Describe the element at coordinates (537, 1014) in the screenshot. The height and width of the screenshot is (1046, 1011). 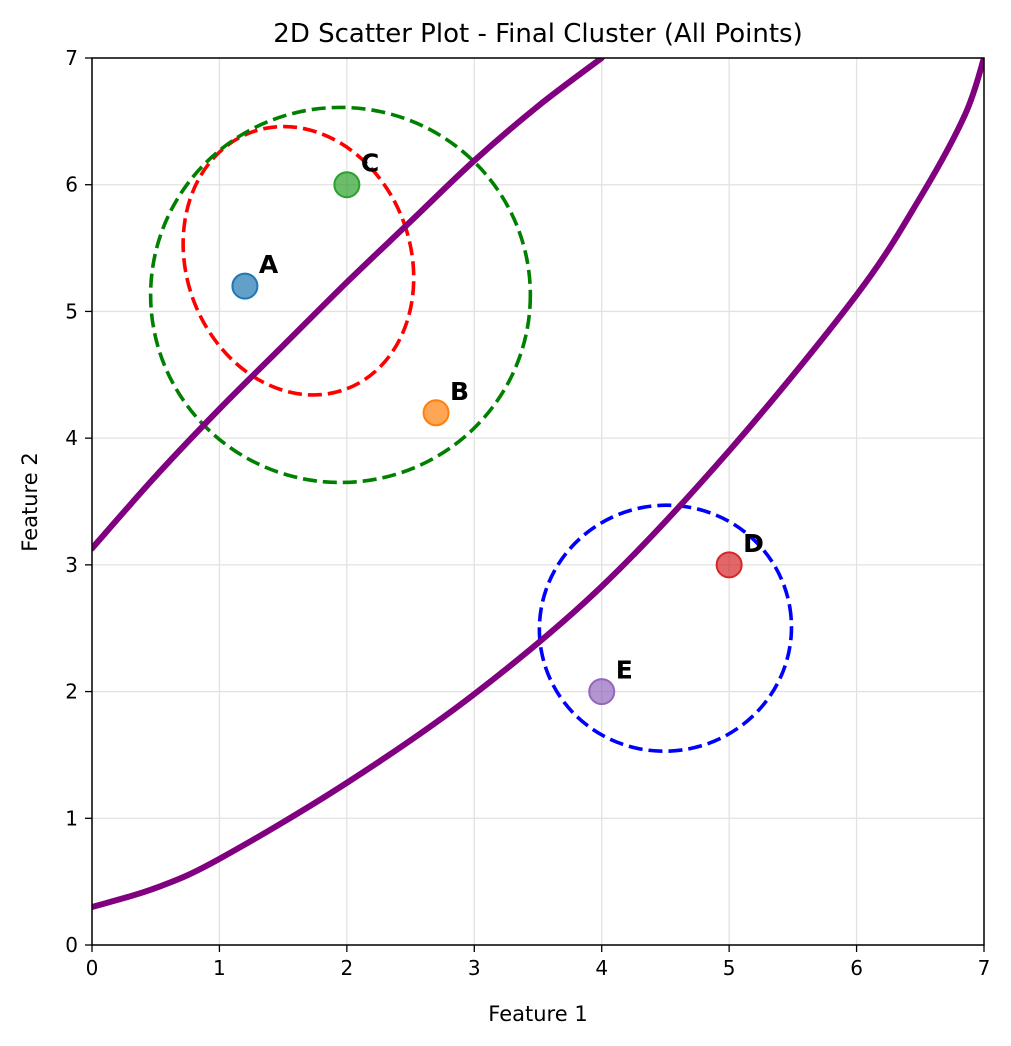
I see `x-axis-label: Feature 1` at that location.